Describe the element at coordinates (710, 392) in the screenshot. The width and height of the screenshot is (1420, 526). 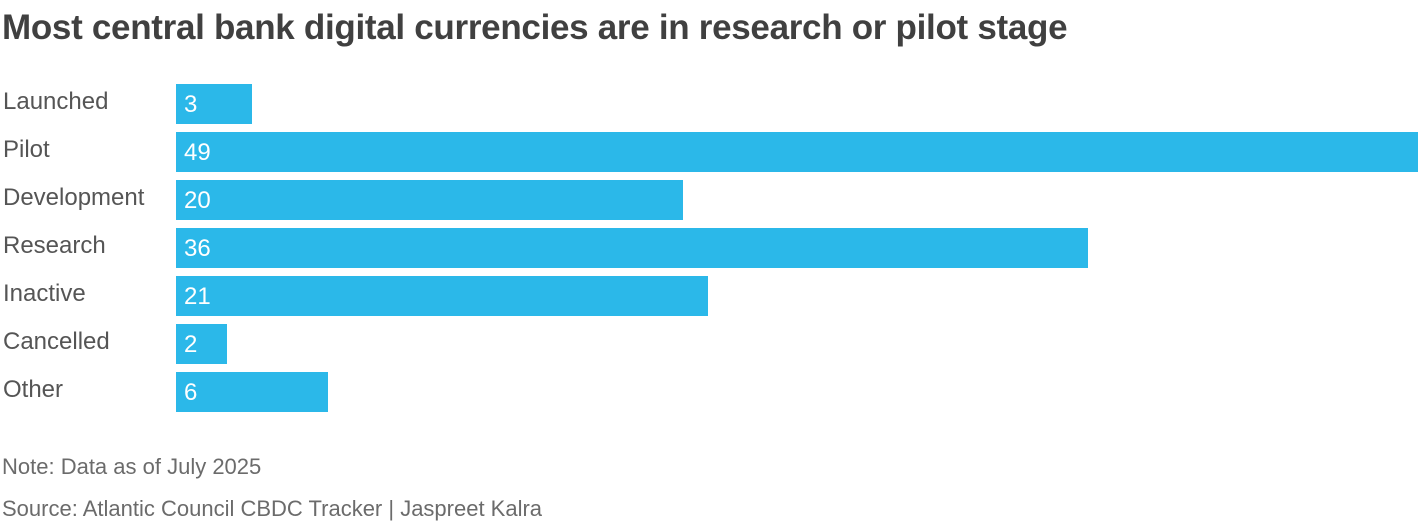
I see `bar-row: Other 6` at that location.